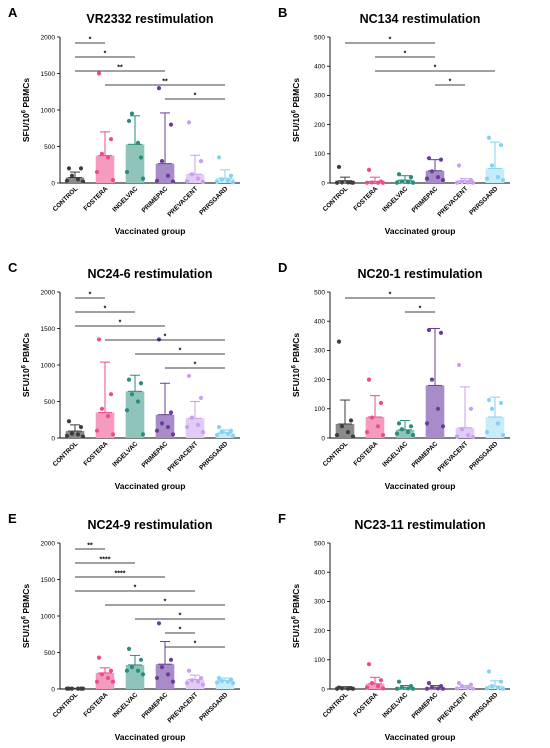  What do you see at coordinates (395, 454) in the screenshot?
I see `category-label: INGELVAC` at bounding box center [395, 454].